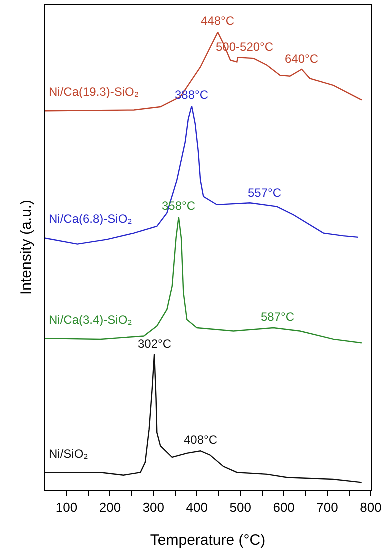 Image resolution: width=387 pixels, height=550 pixels. What do you see at coordinates (371, 507) in the screenshot?
I see `x-tick-label: 800` at bounding box center [371, 507].